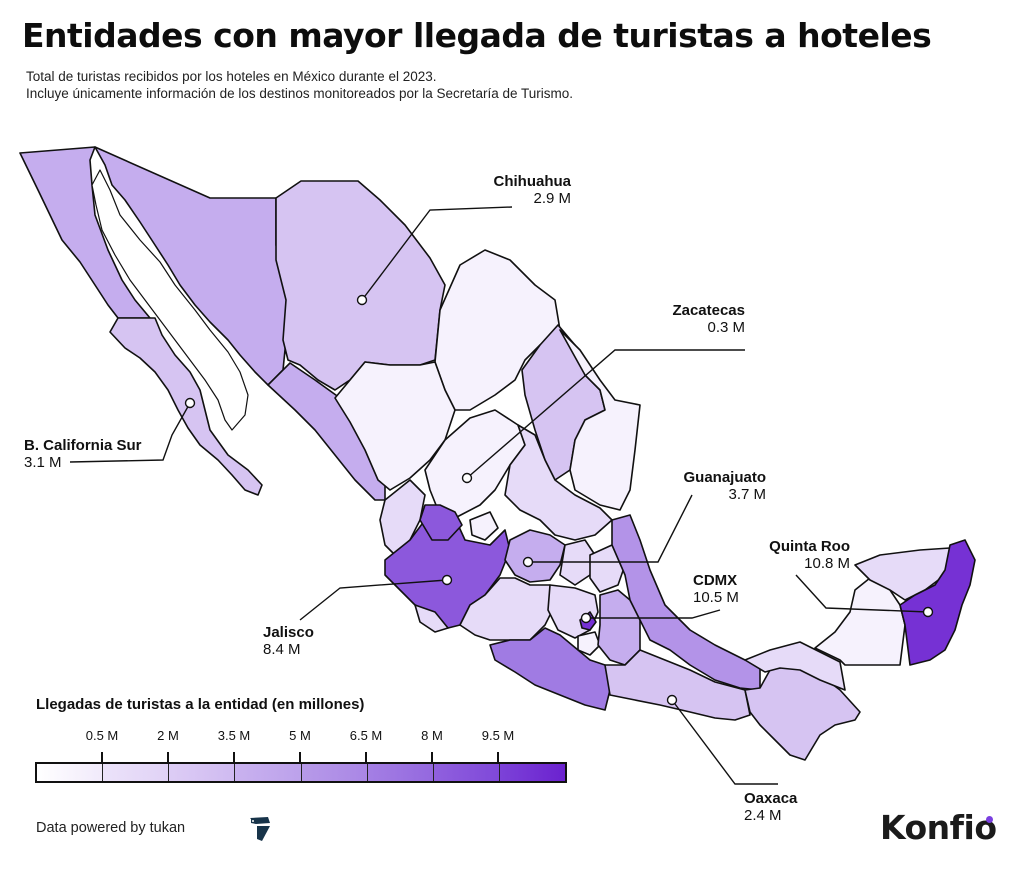 This screenshot has width=1024, height=877. I want to click on callout-jalisco: Jalisco 8.4 M, so click(288, 641).